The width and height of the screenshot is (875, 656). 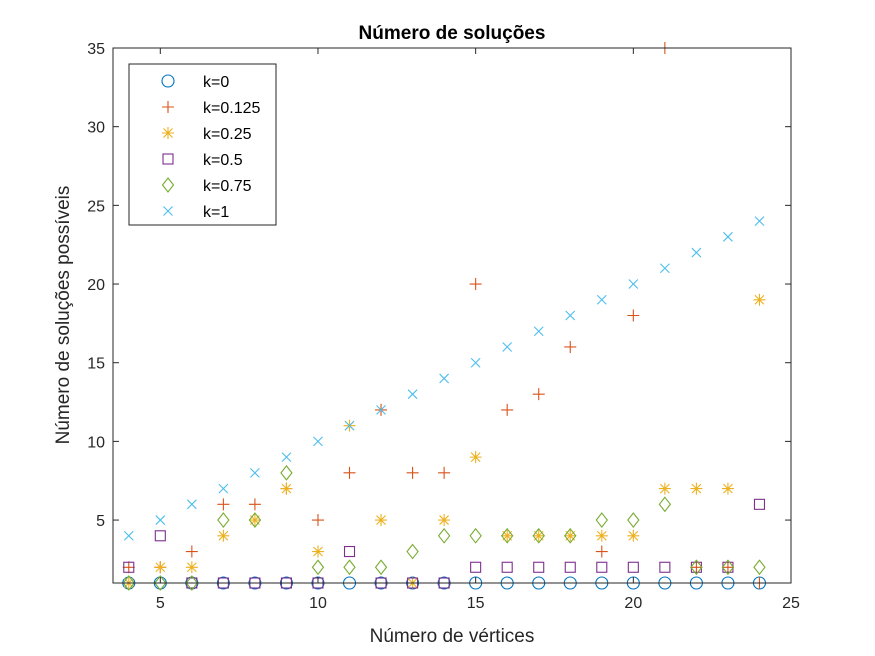 I want to click on y-axis-label: Número de soluções possíveis, so click(x=63, y=315).